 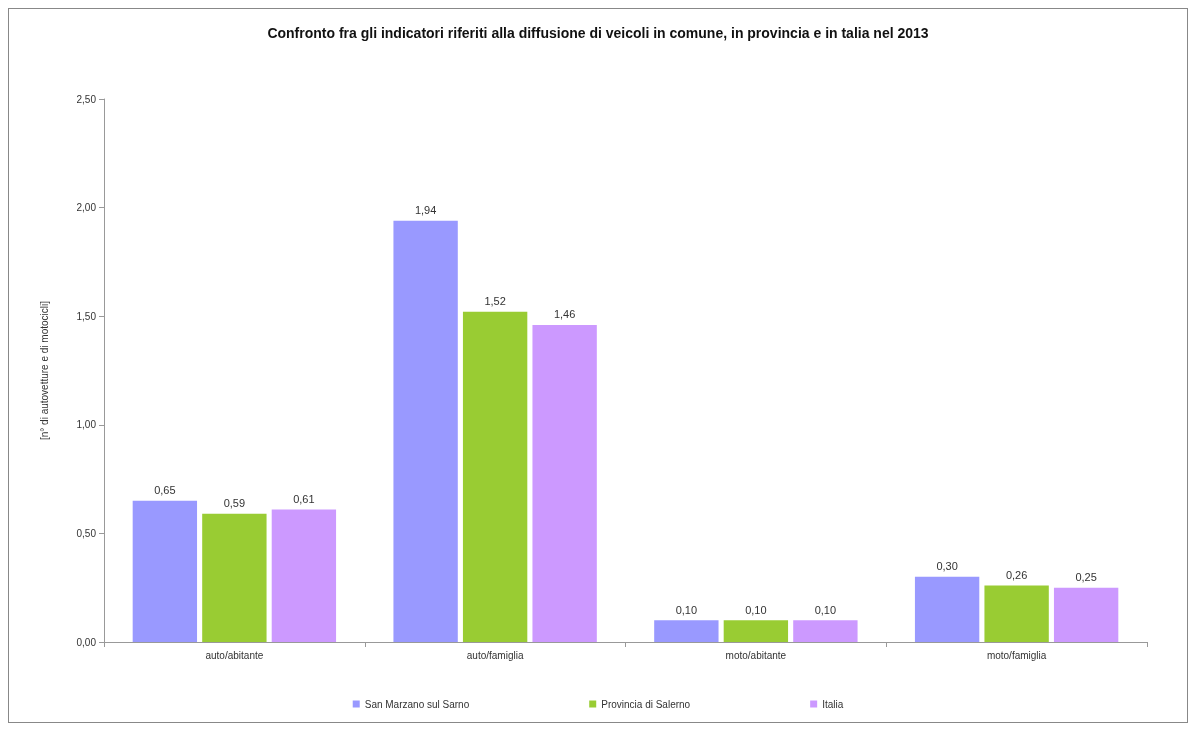 What do you see at coordinates (86, 533) in the screenshot?
I see `y-tick-label: 0,50` at bounding box center [86, 533].